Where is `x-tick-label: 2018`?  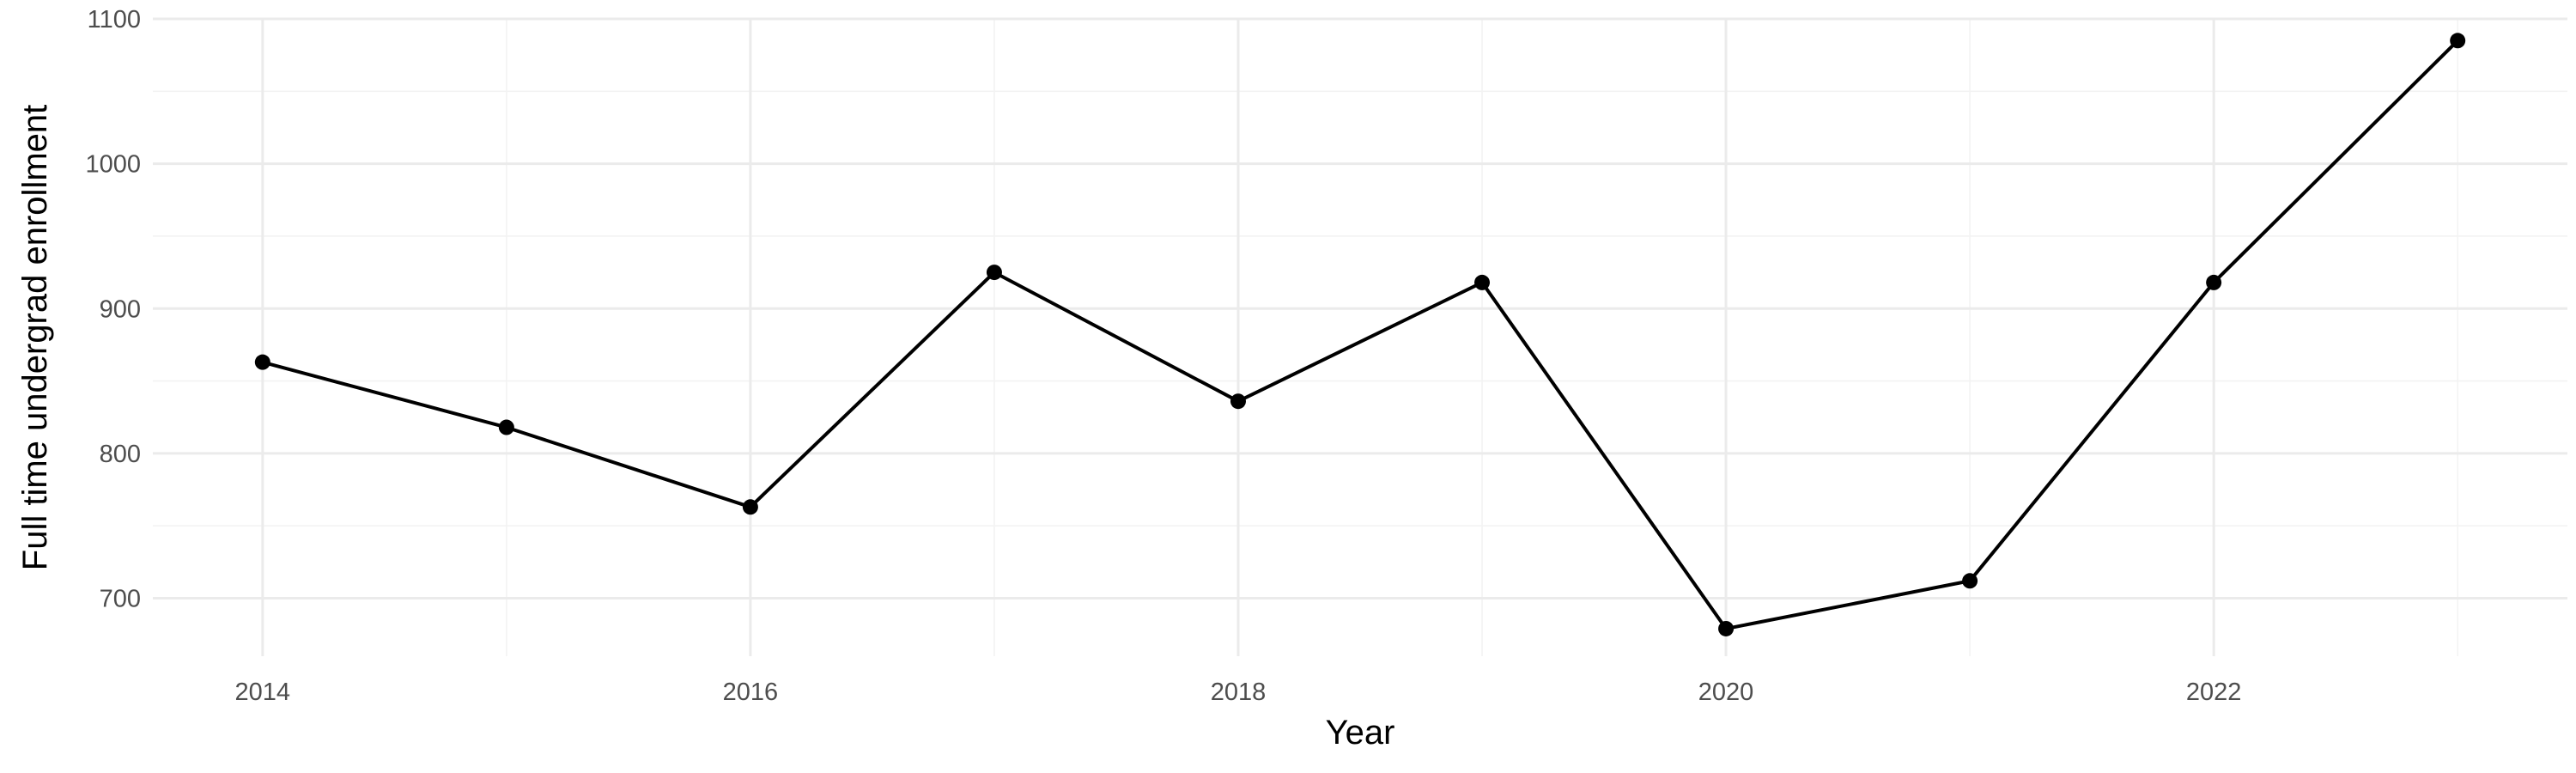
x-tick-label: 2018 is located at coordinates (1239, 692).